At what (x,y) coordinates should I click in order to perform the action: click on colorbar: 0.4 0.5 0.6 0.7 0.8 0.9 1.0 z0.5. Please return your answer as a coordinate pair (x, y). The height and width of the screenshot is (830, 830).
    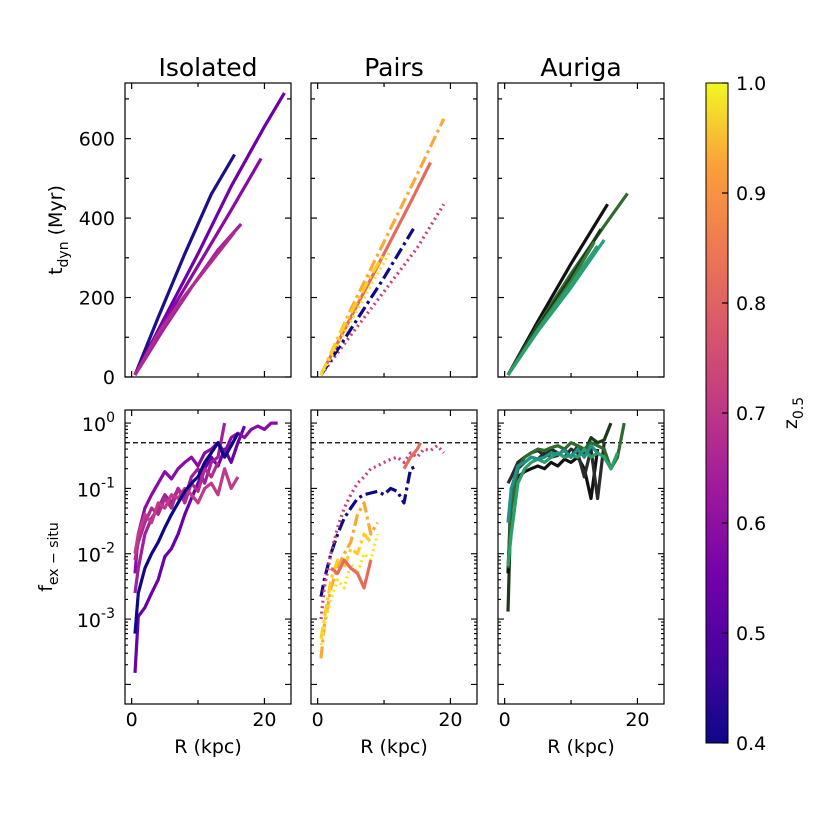
    Looking at the image, I should click on (756, 414).